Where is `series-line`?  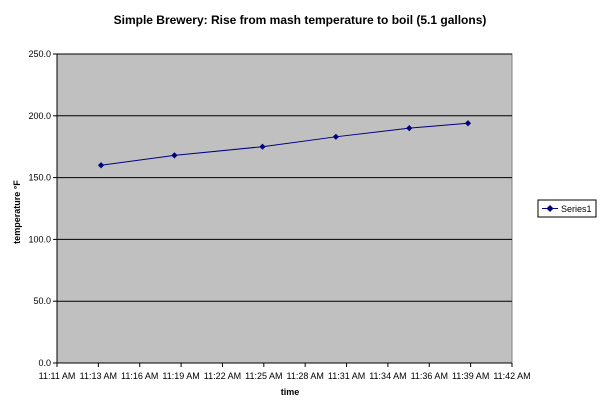
series-line is located at coordinates (284, 144).